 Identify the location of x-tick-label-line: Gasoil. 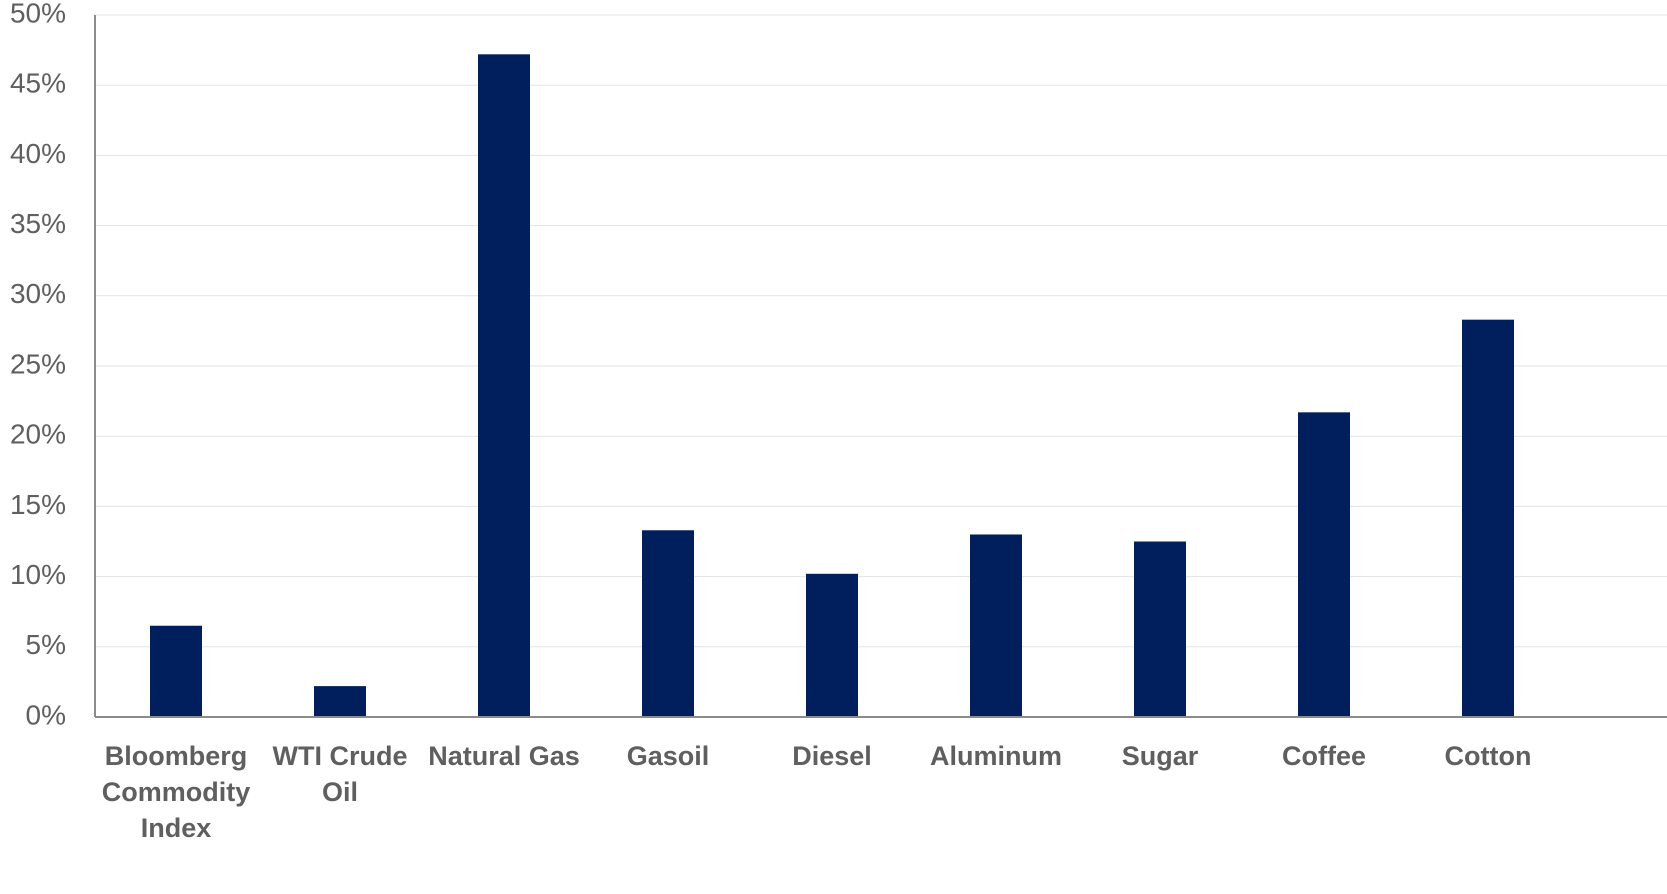
(668, 756).